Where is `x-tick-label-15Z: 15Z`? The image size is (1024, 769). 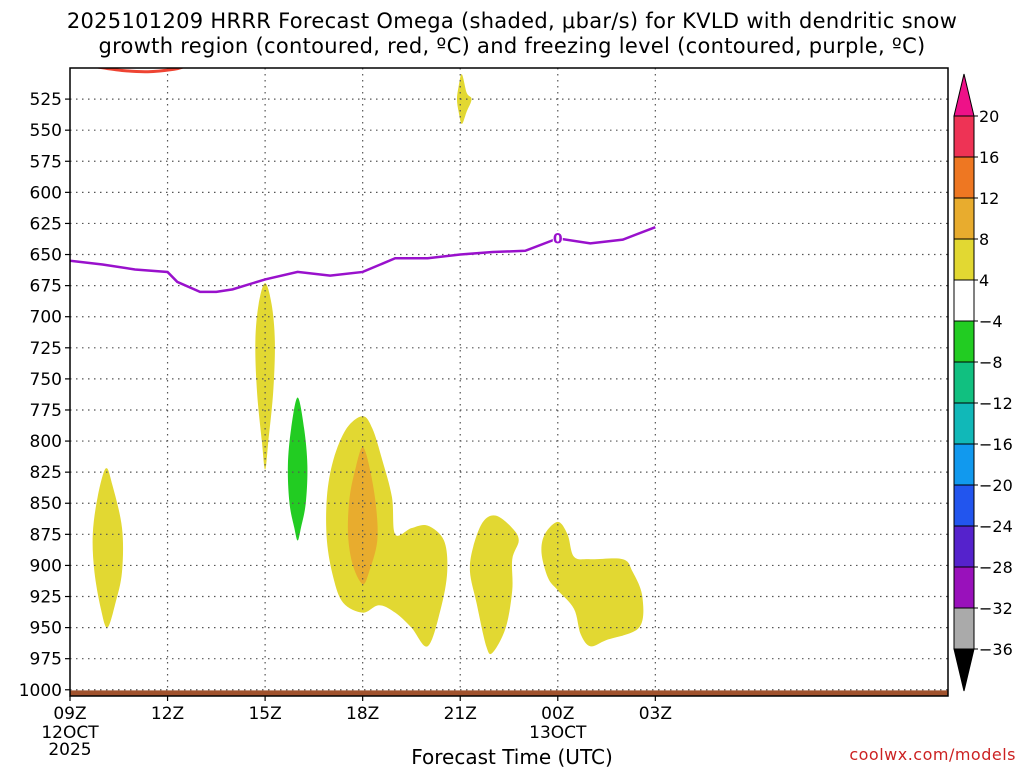 x-tick-label-15Z: 15Z is located at coordinates (264, 714).